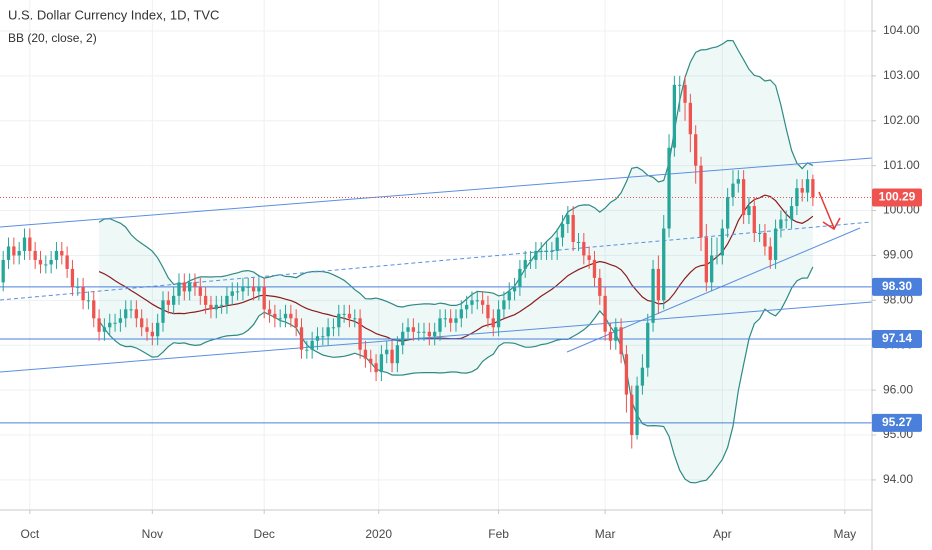 The image size is (932, 550). Describe the element at coordinates (29, 534) in the screenshot. I see `x-tick-label: Oct` at that location.